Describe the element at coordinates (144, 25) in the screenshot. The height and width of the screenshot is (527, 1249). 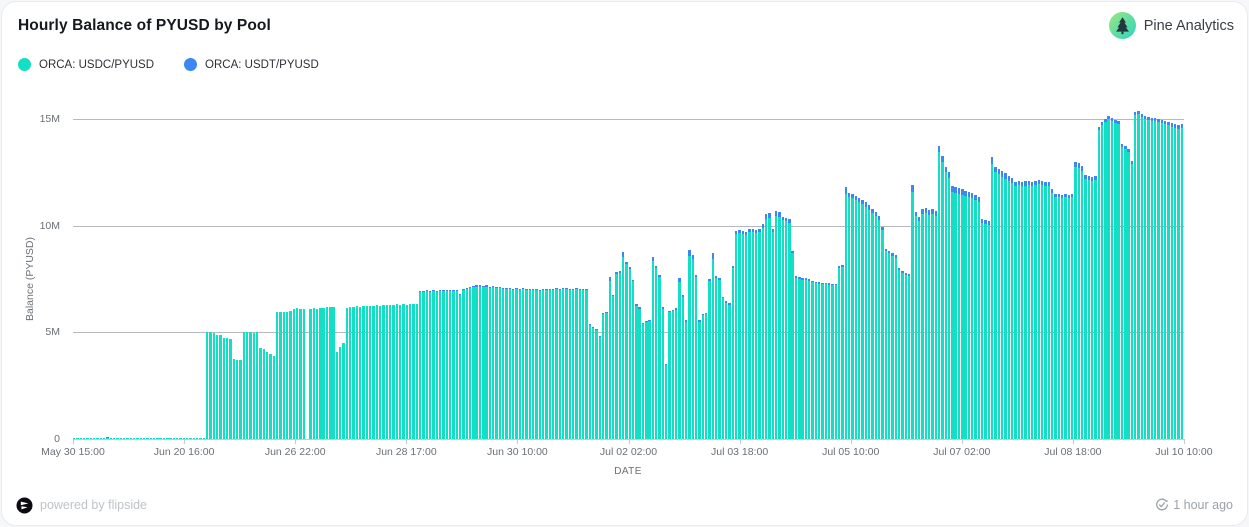
I see `page-title: Hourly Balance of PYUSD by Pool` at that location.